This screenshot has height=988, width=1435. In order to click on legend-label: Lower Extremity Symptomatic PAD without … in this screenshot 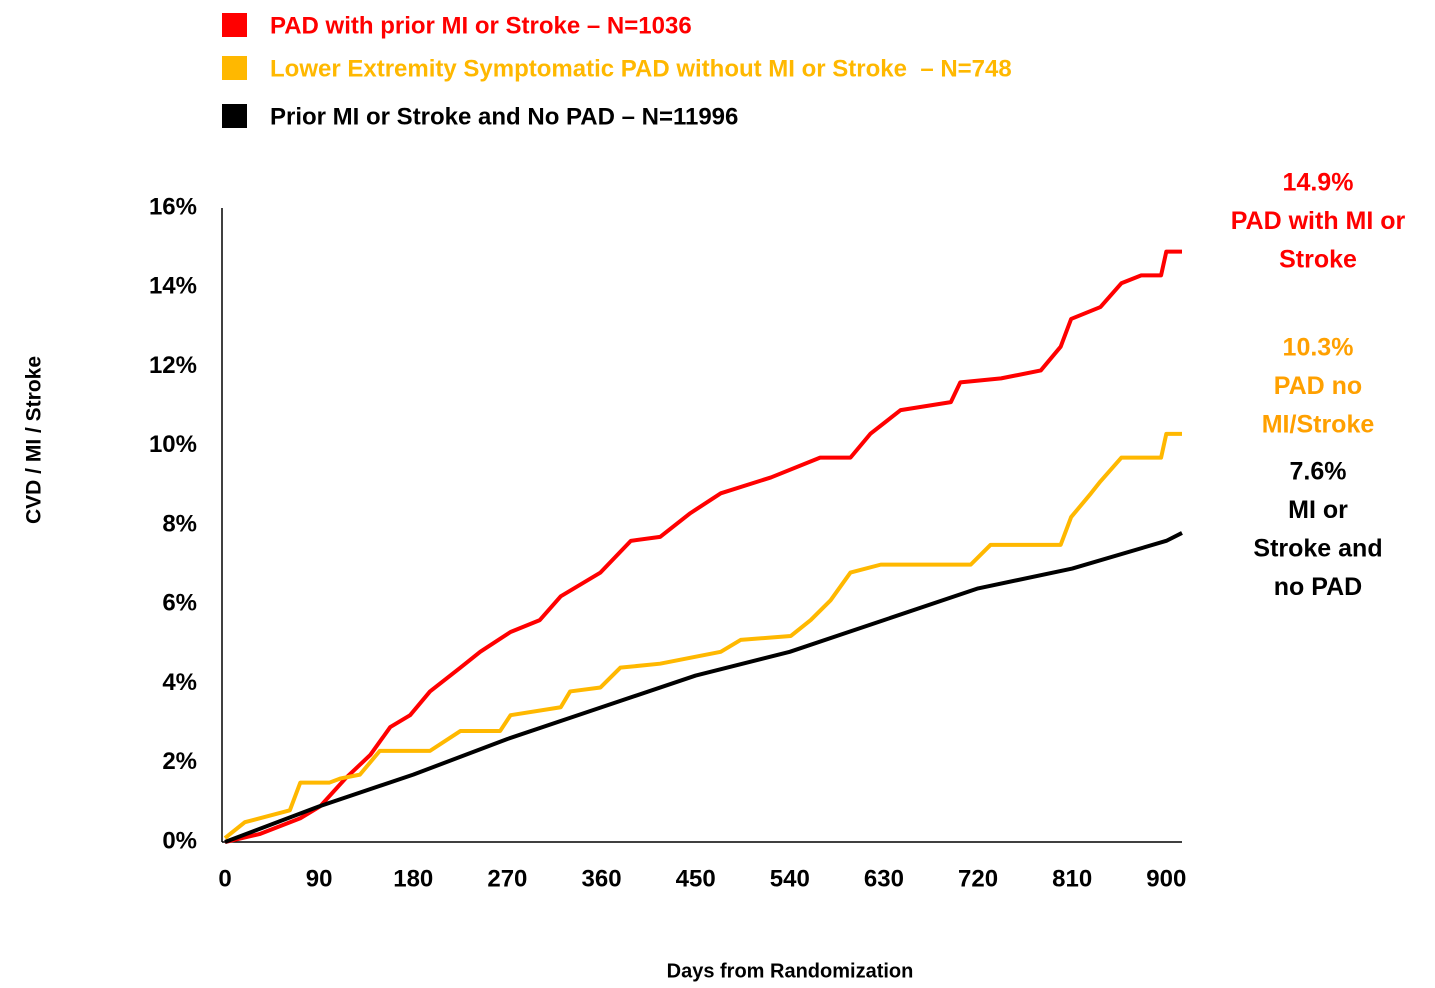, I will do `click(641, 68)`.